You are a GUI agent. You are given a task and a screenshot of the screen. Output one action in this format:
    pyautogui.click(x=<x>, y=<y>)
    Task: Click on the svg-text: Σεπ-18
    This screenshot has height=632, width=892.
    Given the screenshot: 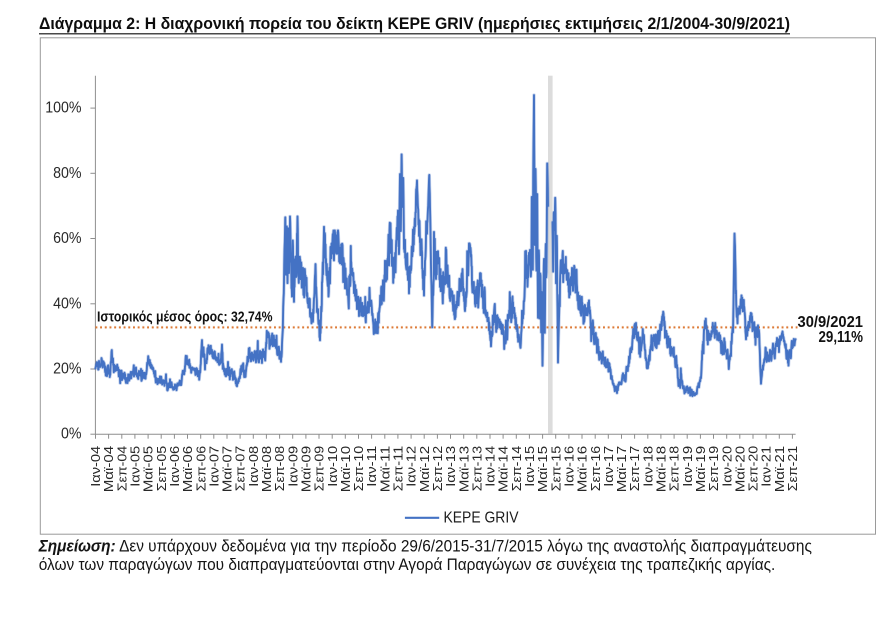 What is the action you would take?
    pyautogui.click(x=675, y=469)
    